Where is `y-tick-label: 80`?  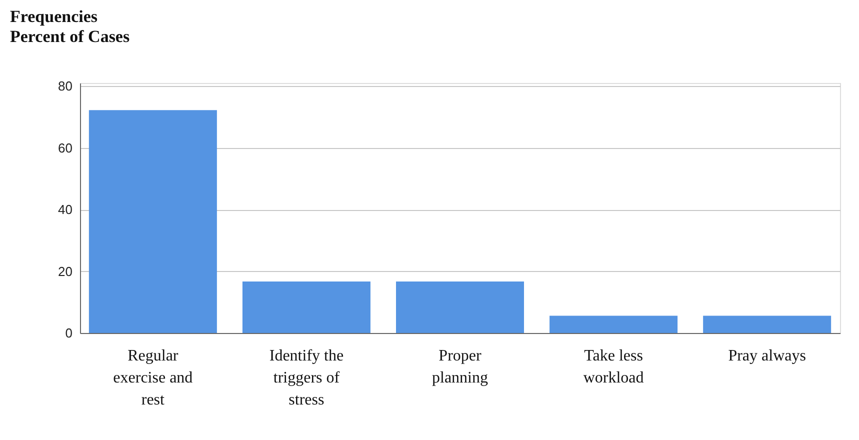 y-tick-label: 80 is located at coordinates (65, 86).